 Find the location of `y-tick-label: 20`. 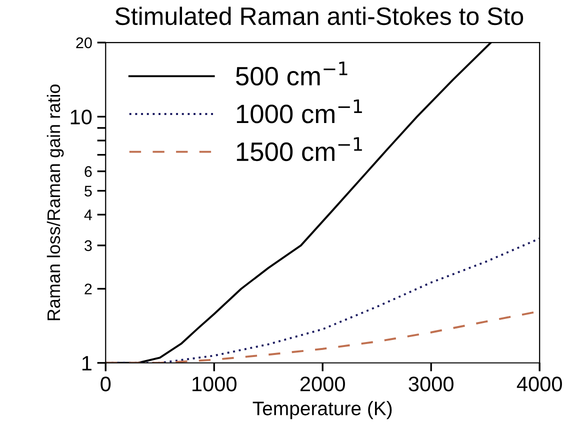

y-tick-label: 20 is located at coordinates (84, 42).